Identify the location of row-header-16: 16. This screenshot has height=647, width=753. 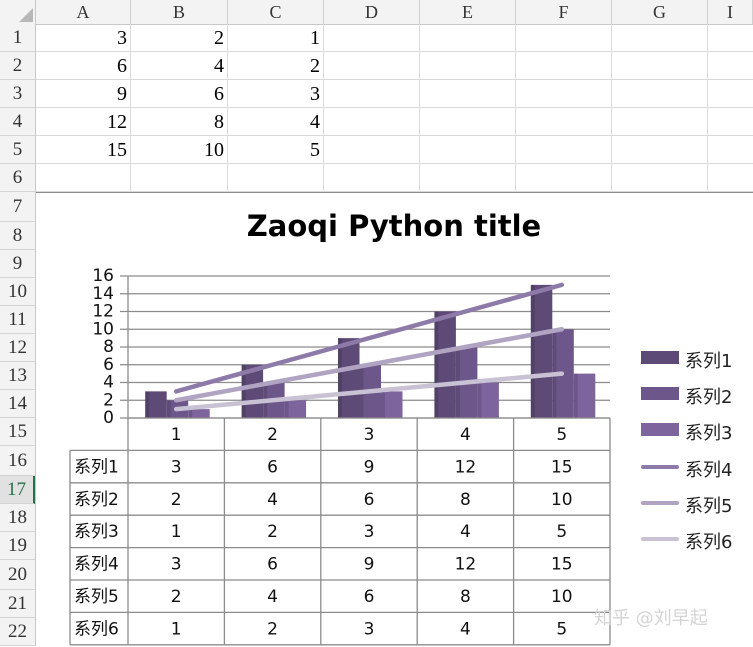
(17, 461).